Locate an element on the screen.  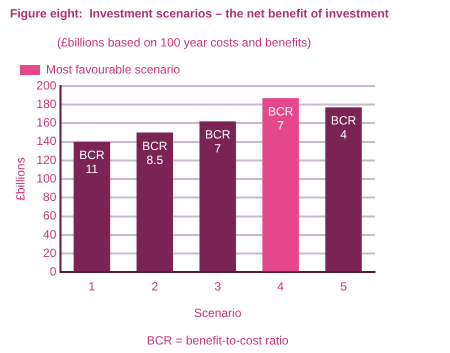
y-axis-title: £billions is located at coordinates (21, 179).